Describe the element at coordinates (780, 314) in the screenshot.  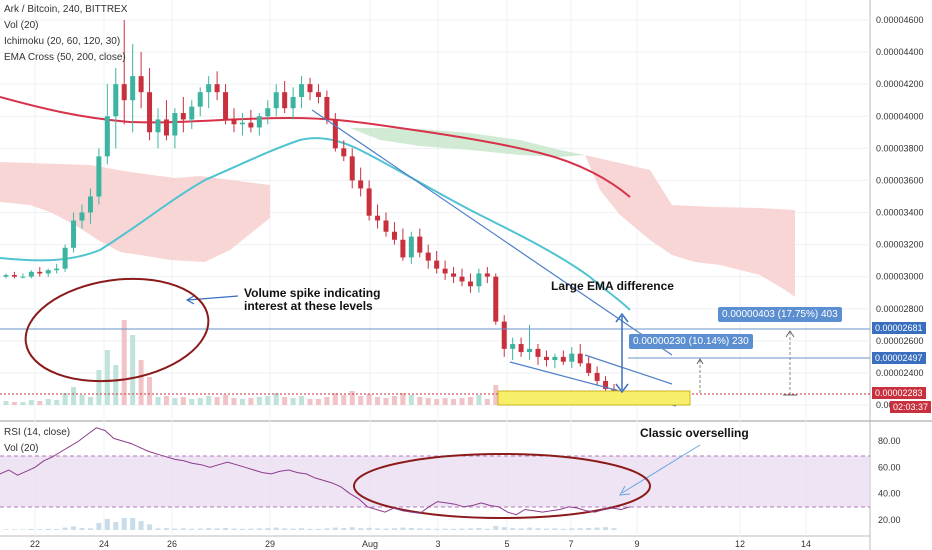
I see `measure-label-17pct: 0.00000403 (17.75%) 403` at that location.